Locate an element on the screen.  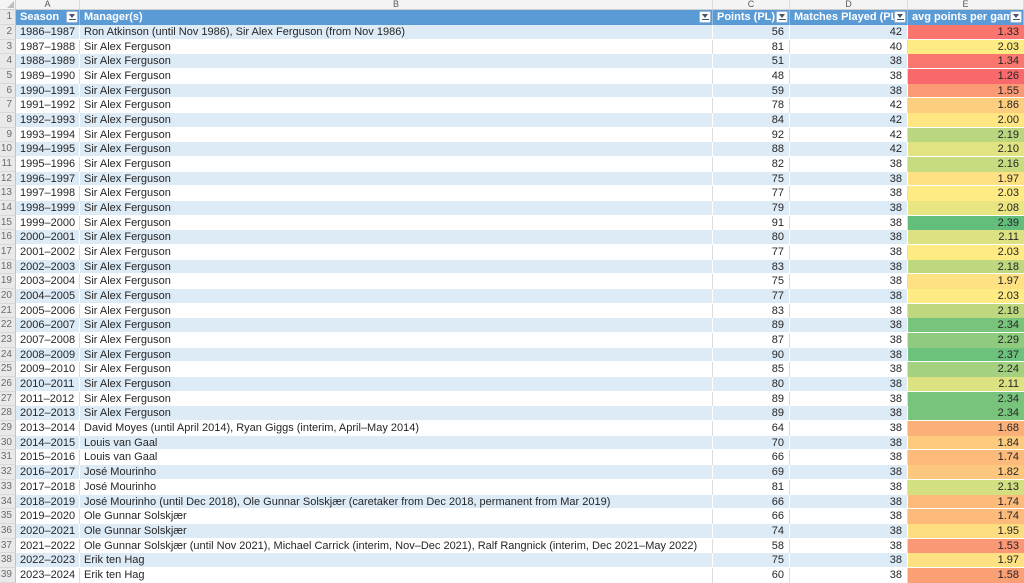
cell-avg: 2.39 is located at coordinates (966, 223).